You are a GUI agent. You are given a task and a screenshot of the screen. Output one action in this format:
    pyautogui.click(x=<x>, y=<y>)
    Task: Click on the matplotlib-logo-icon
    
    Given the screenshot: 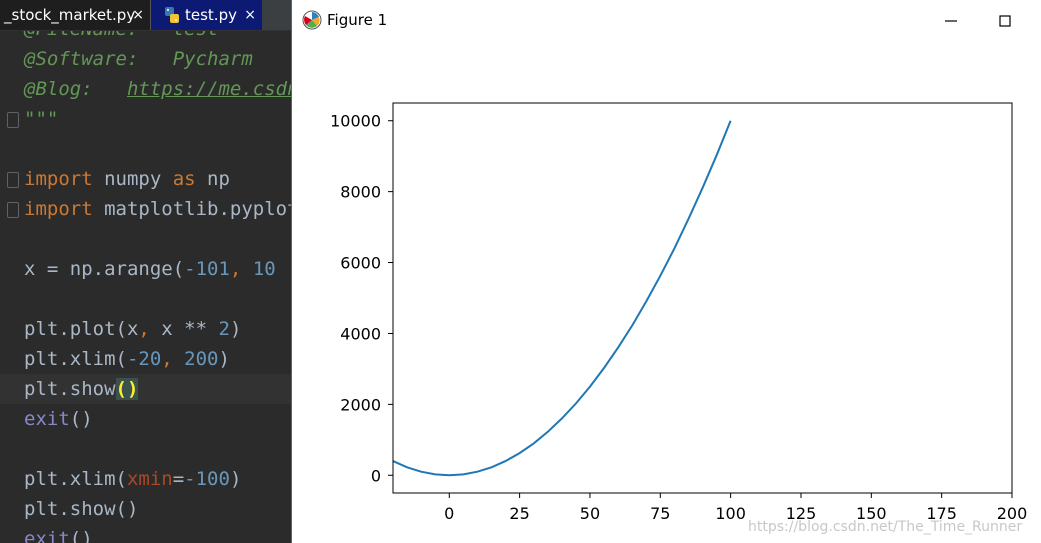 What is the action you would take?
    pyautogui.click(x=312, y=20)
    